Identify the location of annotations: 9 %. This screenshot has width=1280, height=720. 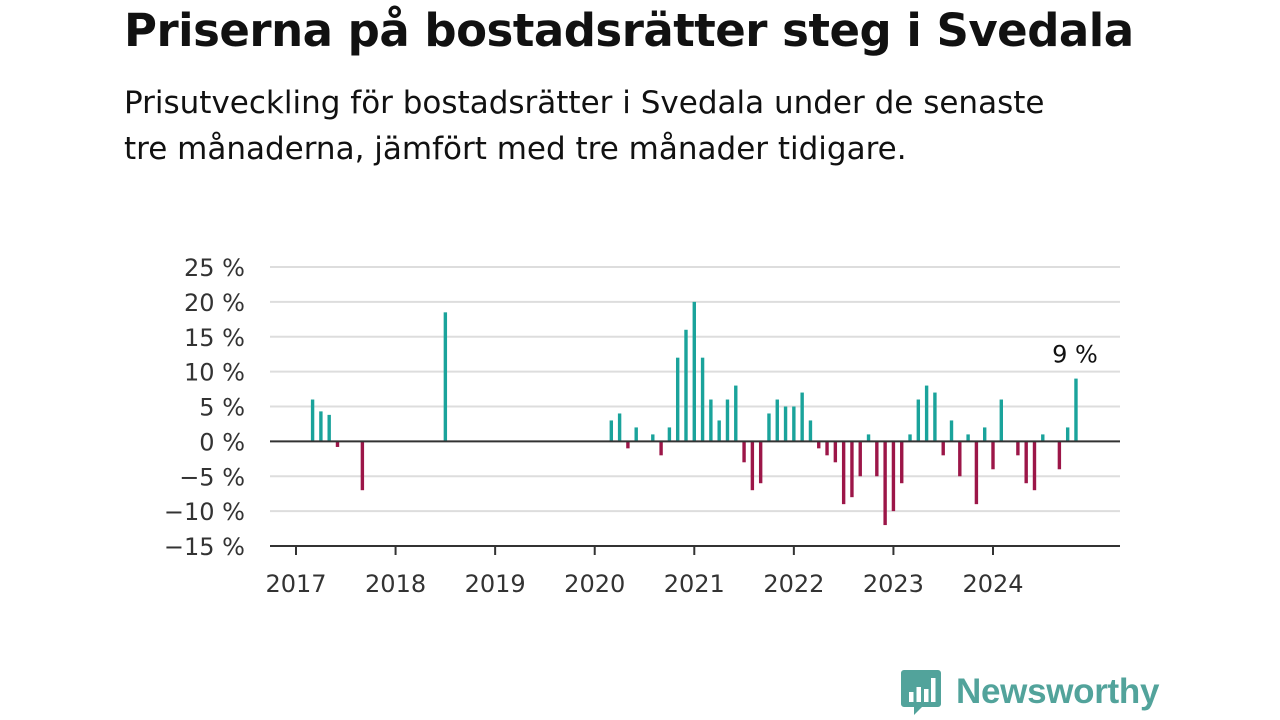
(1075, 355).